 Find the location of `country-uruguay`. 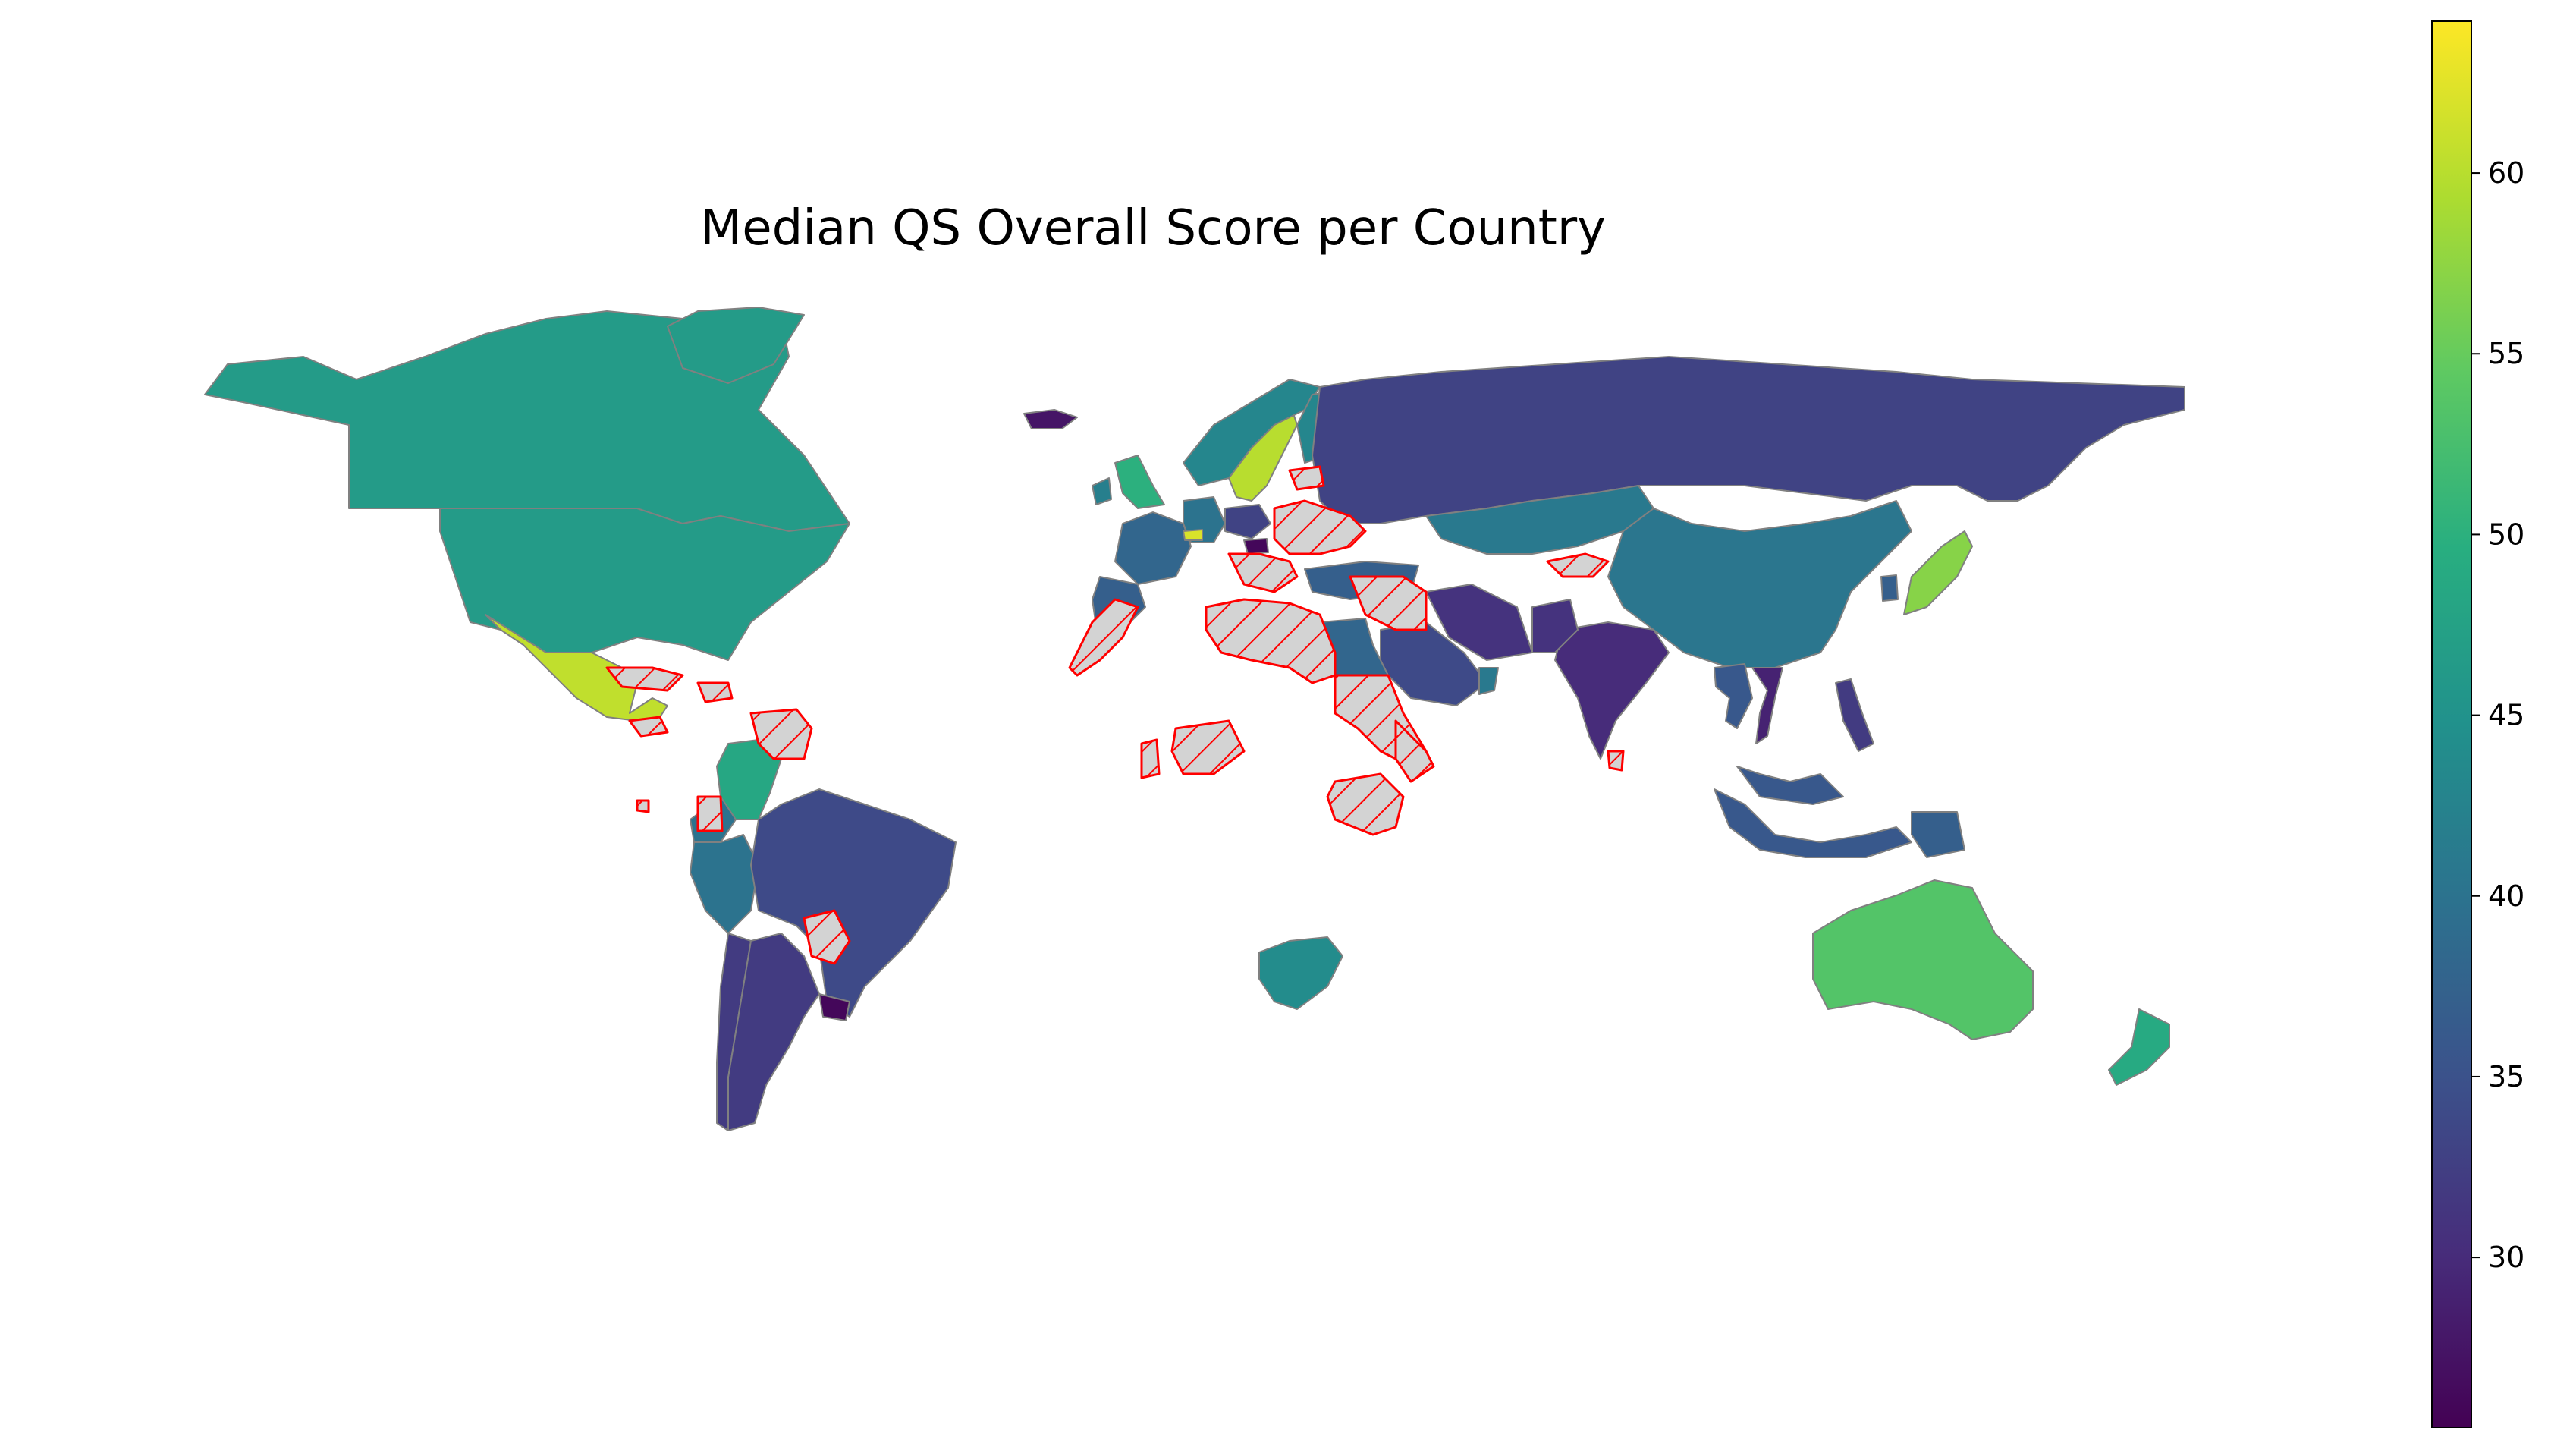

country-uruguay is located at coordinates (834, 1007).